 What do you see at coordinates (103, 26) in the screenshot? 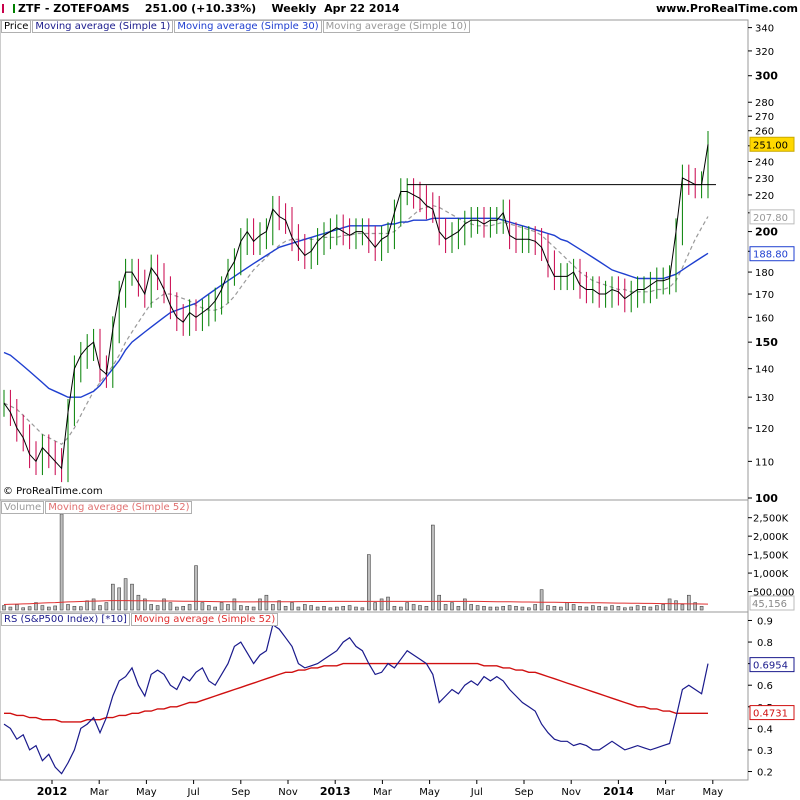
I see `legend-ma1: Moving average (Simple 1)` at bounding box center [103, 26].